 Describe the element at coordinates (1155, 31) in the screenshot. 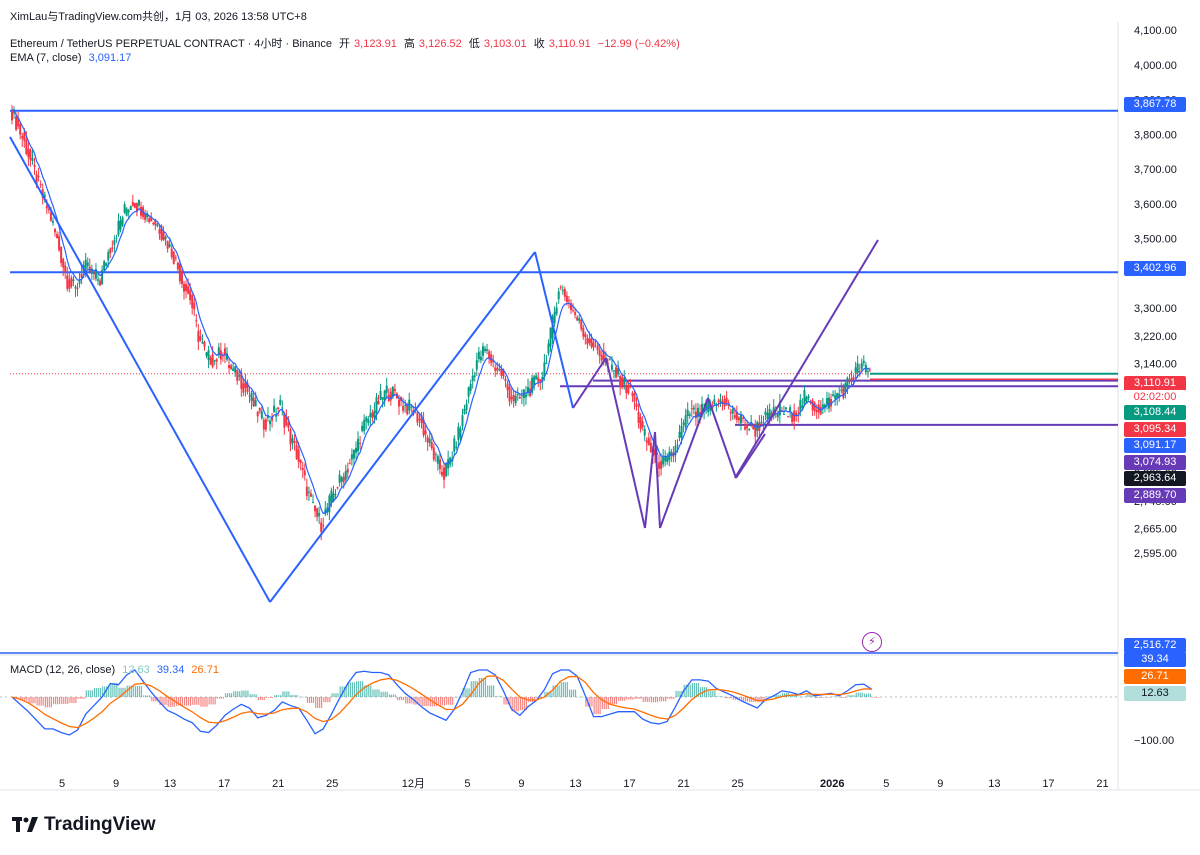

I see `price-tick-label: 4,100.00` at that location.